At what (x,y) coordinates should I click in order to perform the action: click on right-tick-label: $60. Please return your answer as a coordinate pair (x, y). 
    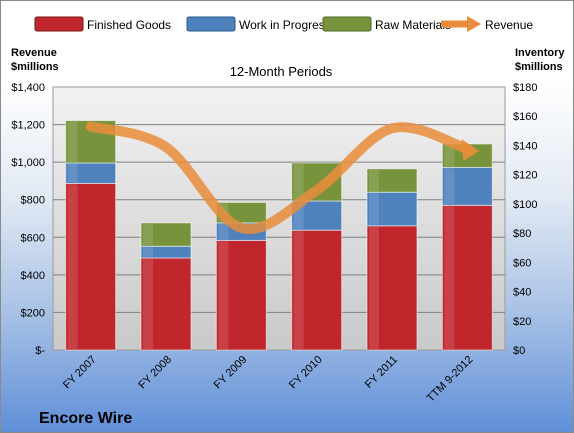
    Looking at the image, I should click on (522, 263).